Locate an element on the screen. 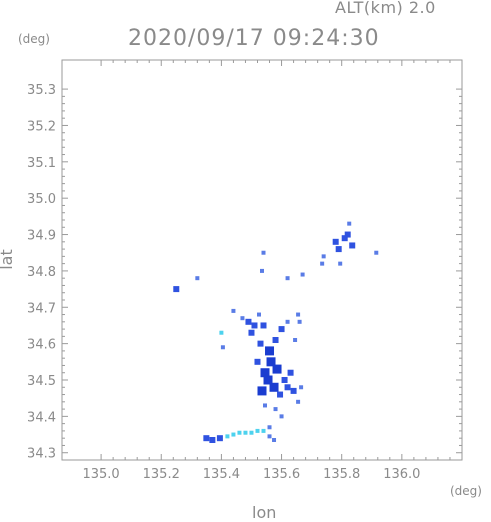  y-tick-label: 34.6 is located at coordinates (41, 345).